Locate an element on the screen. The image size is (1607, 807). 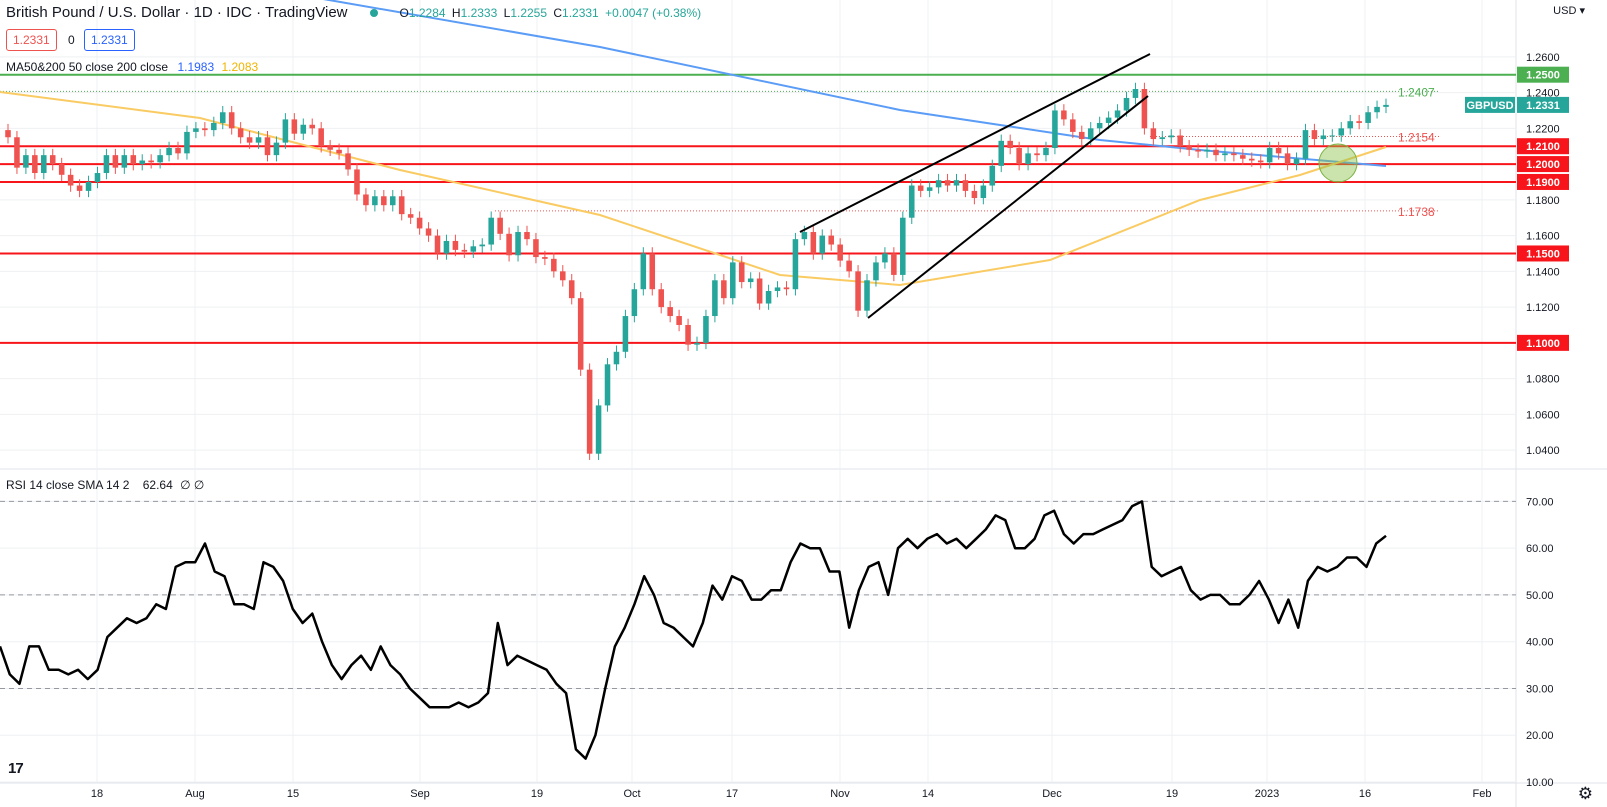
tradingview-logo-icon: 17 is located at coordinates (16, 768).